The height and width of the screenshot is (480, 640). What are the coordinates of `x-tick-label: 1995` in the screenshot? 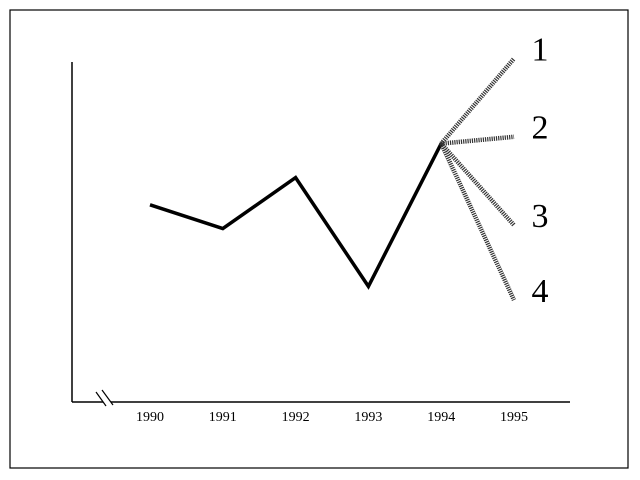 It's located at (514, 417).